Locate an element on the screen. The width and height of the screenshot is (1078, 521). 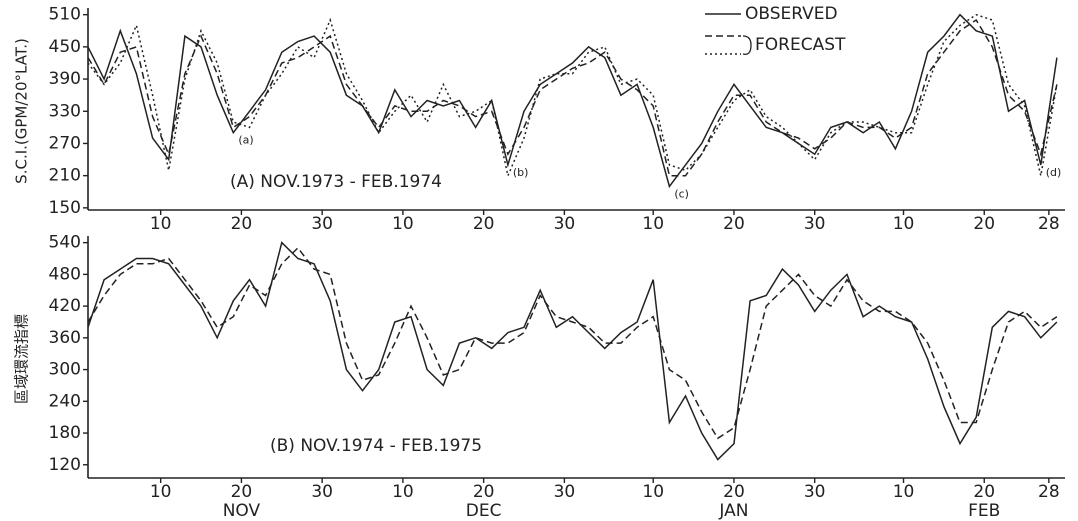
y-tick-label: 330 is located at coordinates (65, 111).